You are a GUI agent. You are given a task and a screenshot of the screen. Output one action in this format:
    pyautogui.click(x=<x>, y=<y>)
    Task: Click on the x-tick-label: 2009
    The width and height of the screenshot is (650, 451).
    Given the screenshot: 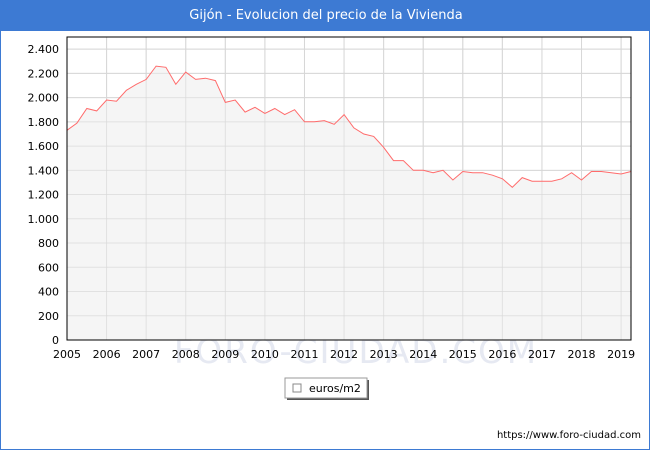 What is the action you would take?
    pyautogui.click(x=225, y=354)
    